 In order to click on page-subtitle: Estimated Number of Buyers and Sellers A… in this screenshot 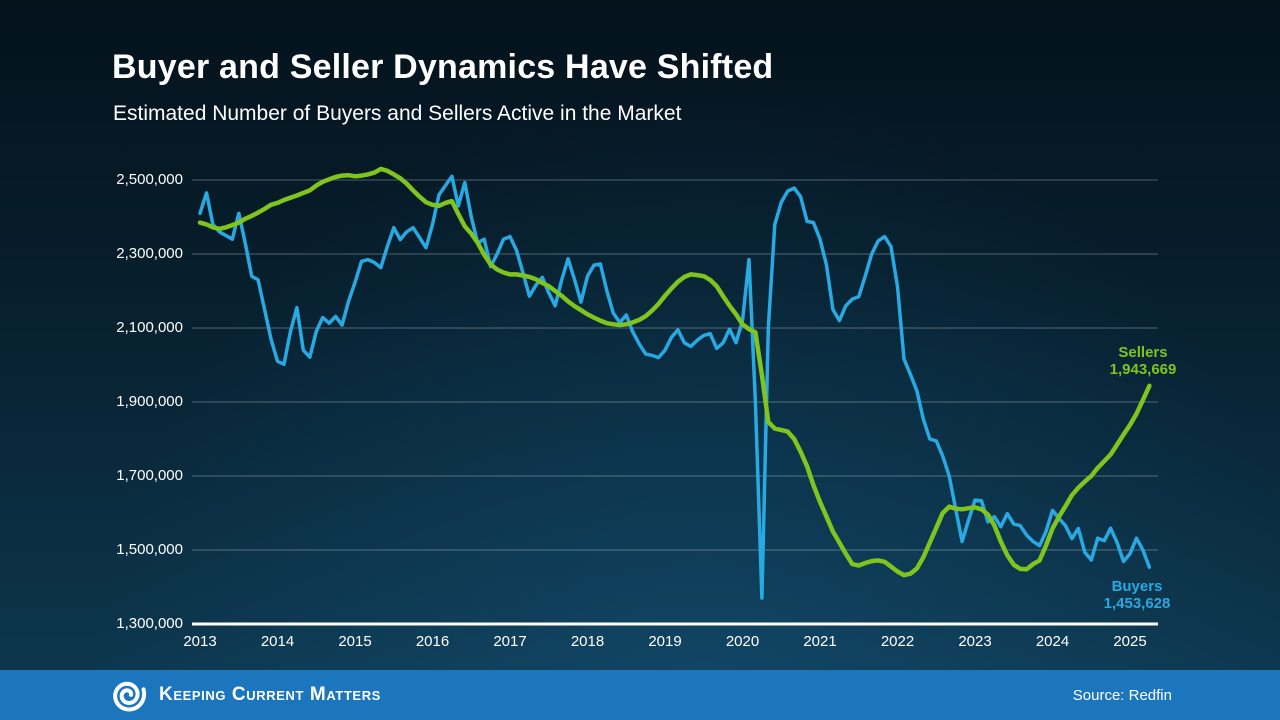, I will do `click(397, 113)`.